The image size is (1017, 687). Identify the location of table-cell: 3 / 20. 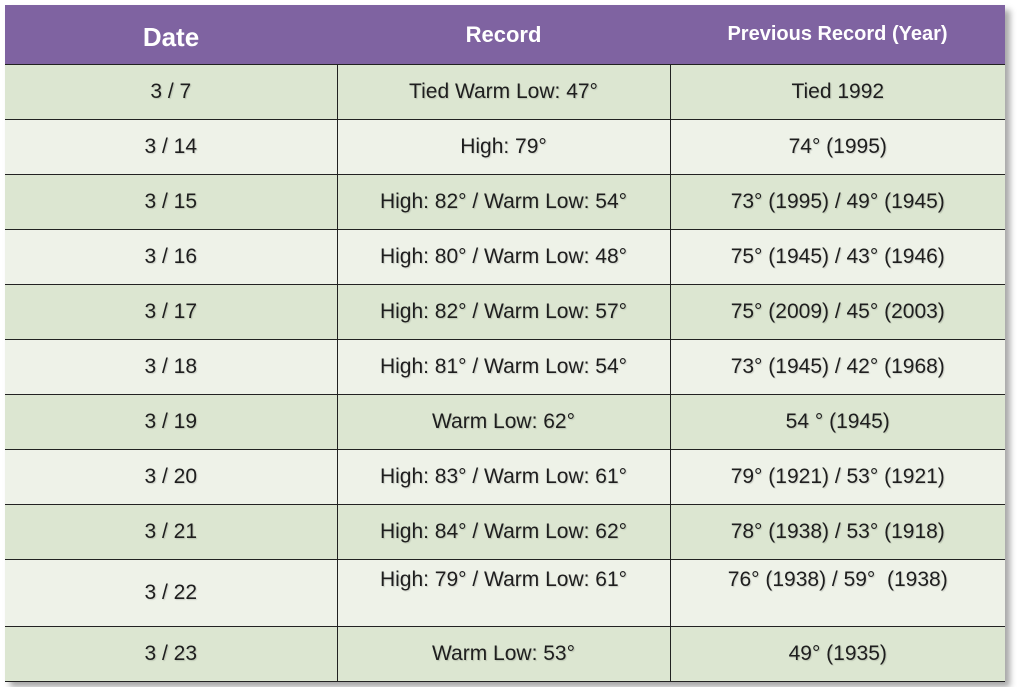
(171, 477).